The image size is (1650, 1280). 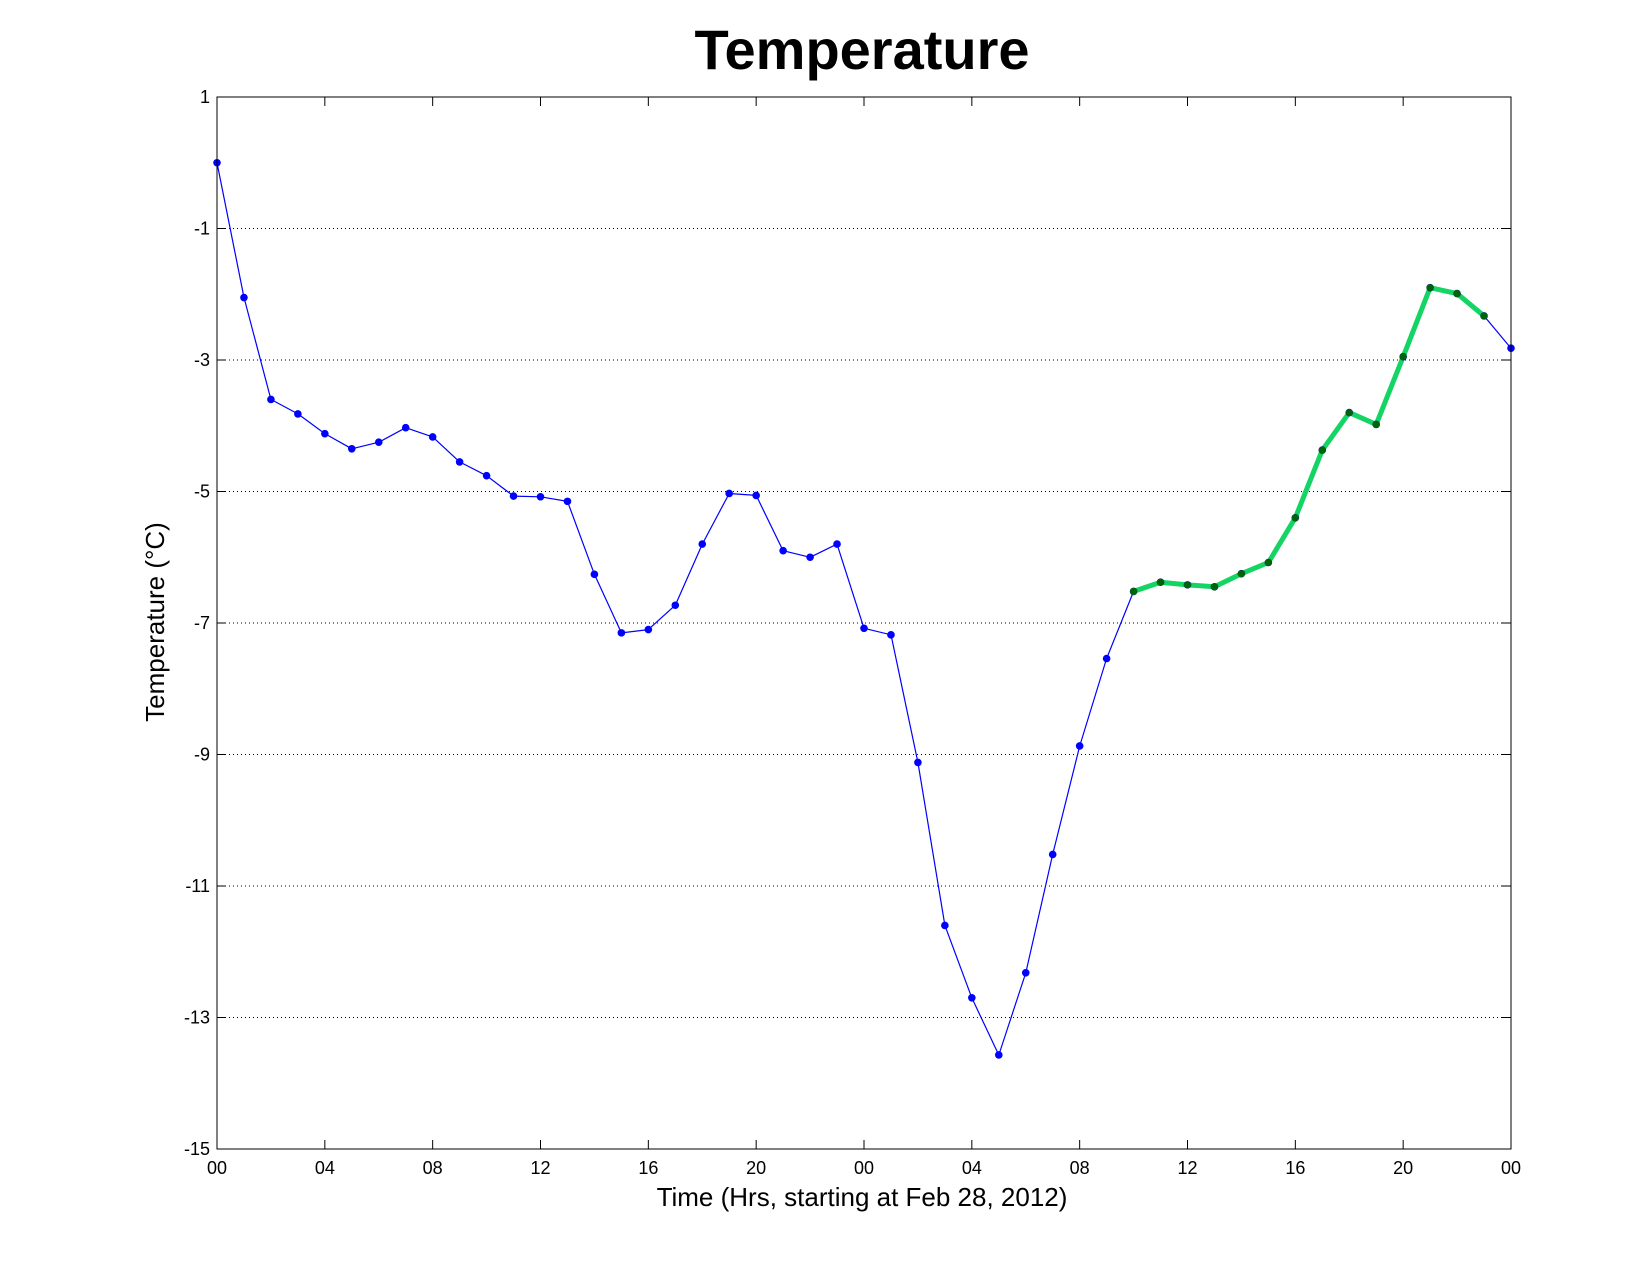 I want to click on y-tick-label: -13, so click(x=197, y=1018).